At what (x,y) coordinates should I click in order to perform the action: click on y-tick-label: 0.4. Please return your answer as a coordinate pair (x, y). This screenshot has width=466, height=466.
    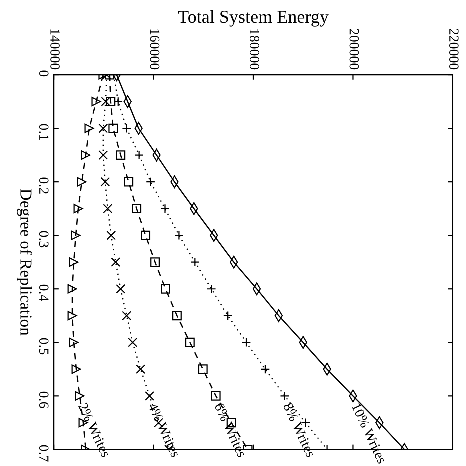
    Looking at the image, I should click on (44, 293).